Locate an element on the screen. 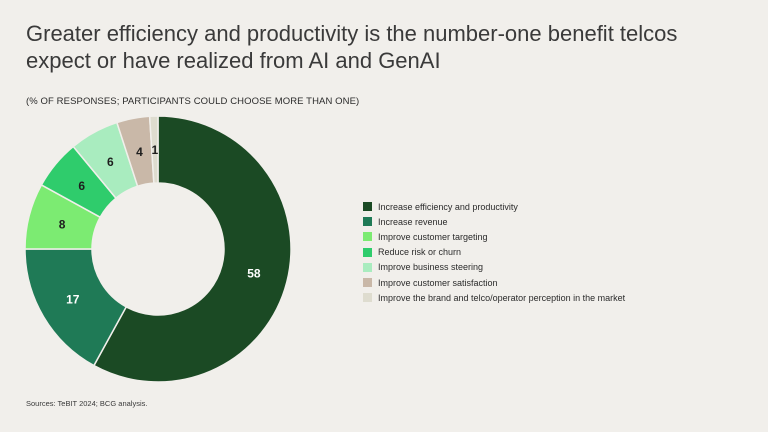 This screenshot has height=432, width=768. legend-item-5: Improve business steering is located at coordinates (494, 267).